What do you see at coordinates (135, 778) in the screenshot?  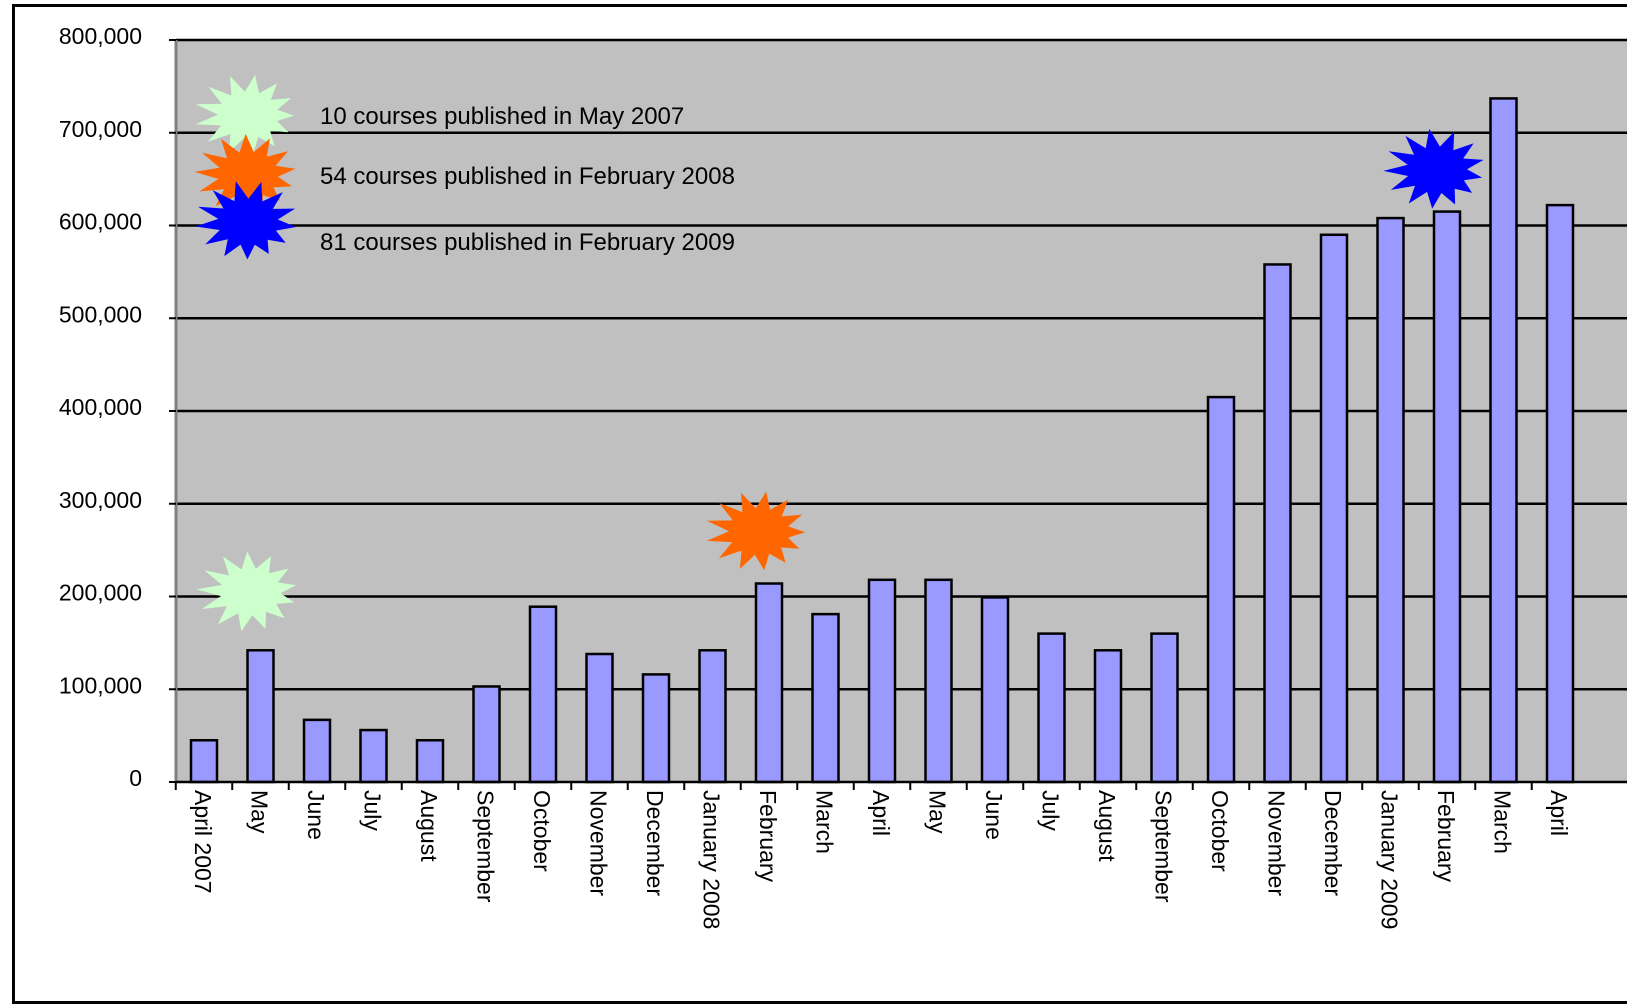 I see `y-tick-label: 0` at bounding box center [135, 778].